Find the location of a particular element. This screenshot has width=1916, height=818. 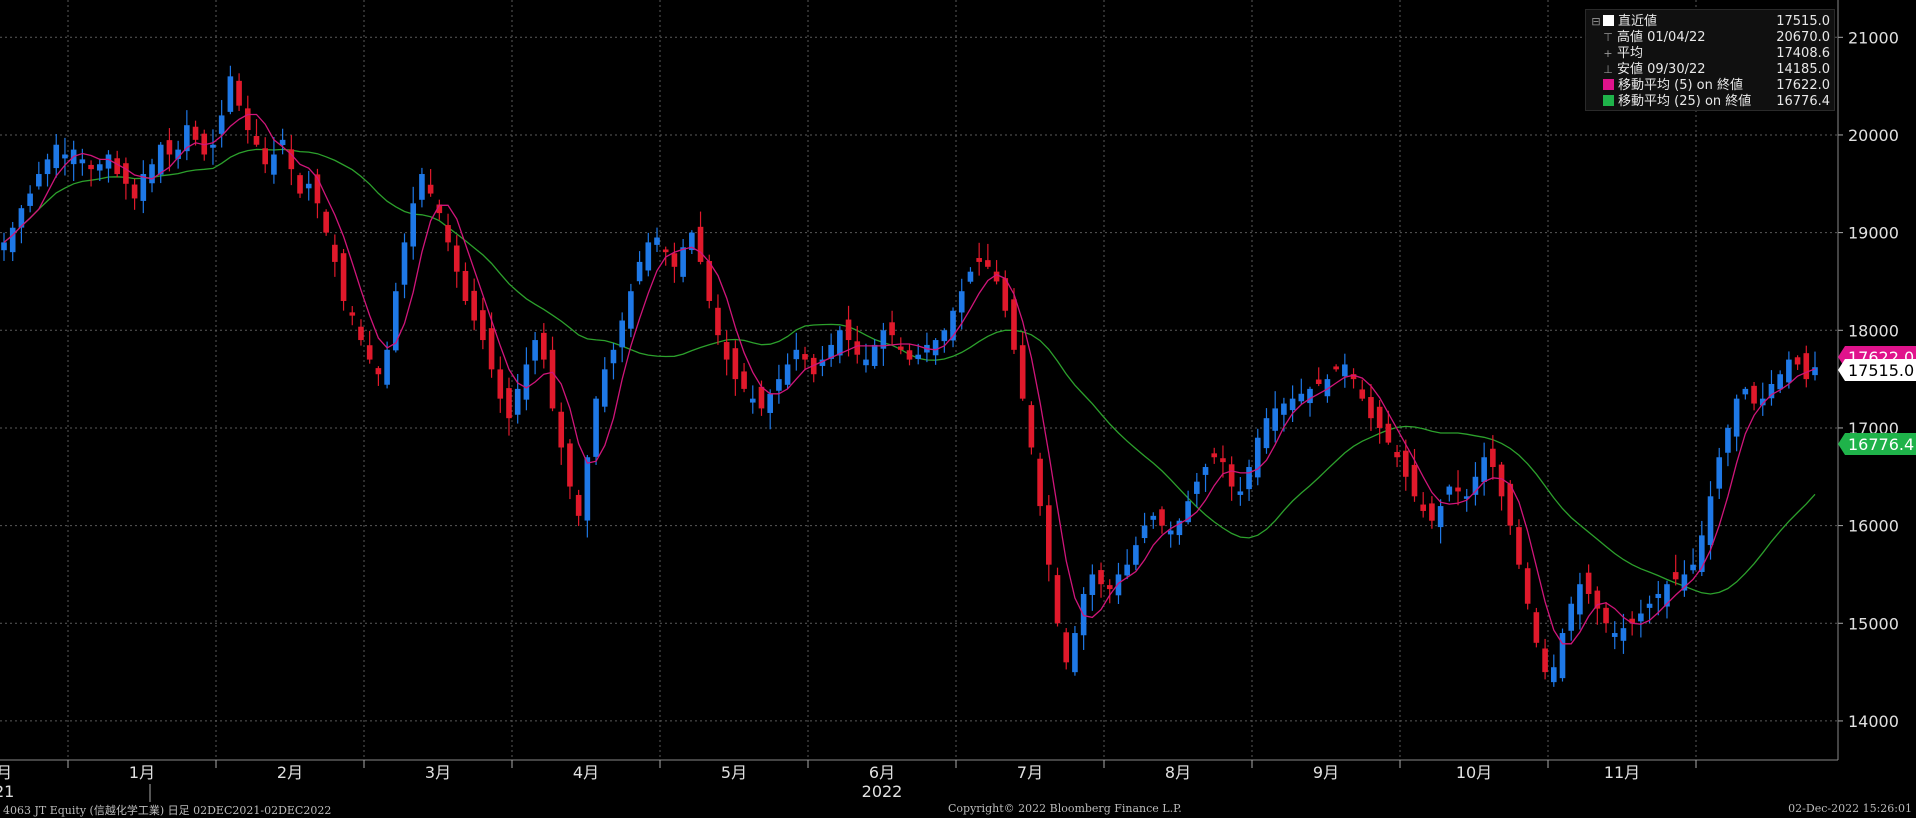

legend-row-average: + 平均 17408.6 is located at coordinates (1710, 53).